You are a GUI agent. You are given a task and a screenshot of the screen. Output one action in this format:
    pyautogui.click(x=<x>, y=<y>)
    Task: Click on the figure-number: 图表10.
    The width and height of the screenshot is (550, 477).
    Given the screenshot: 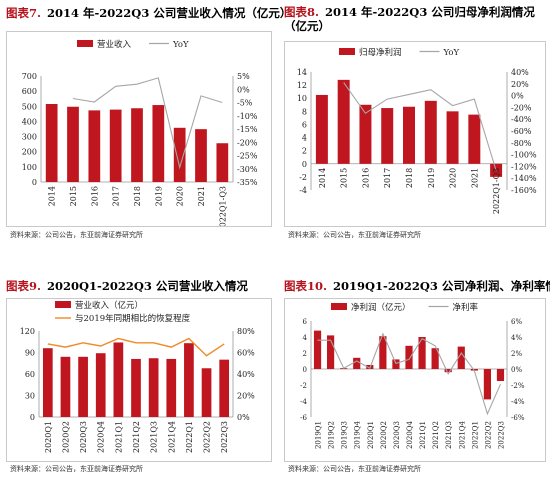 What is the action you would take?
    pyautogui.click(x=306, y=286)
    